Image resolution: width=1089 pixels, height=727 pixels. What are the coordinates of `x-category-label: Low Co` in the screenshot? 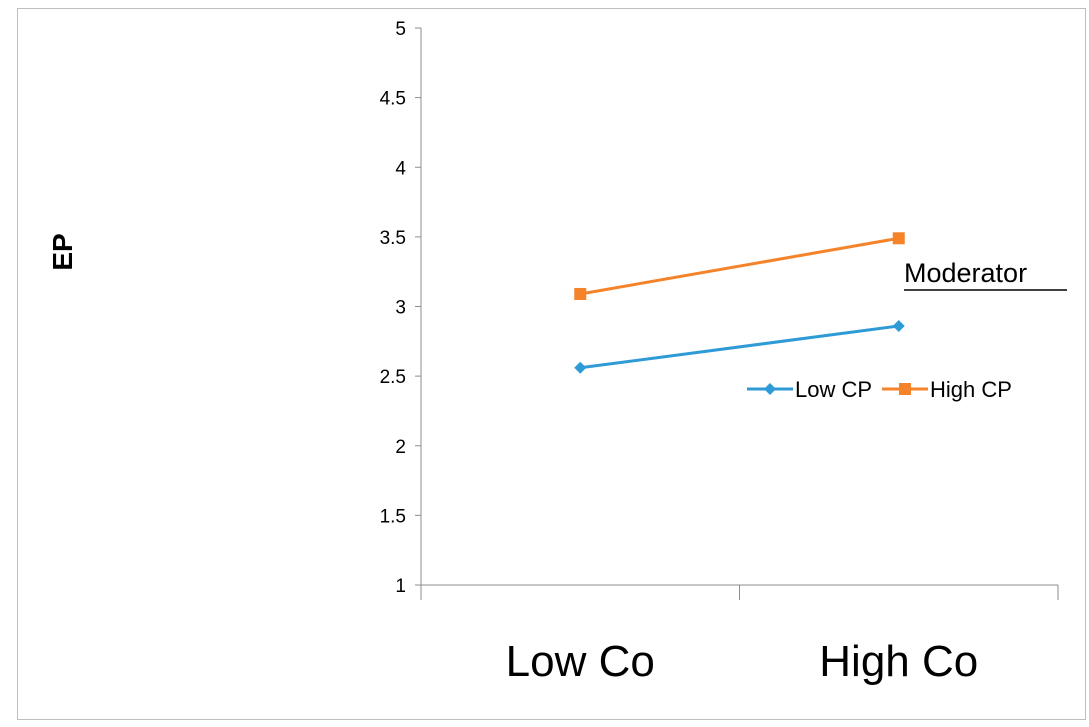 It's located at (580, 661).